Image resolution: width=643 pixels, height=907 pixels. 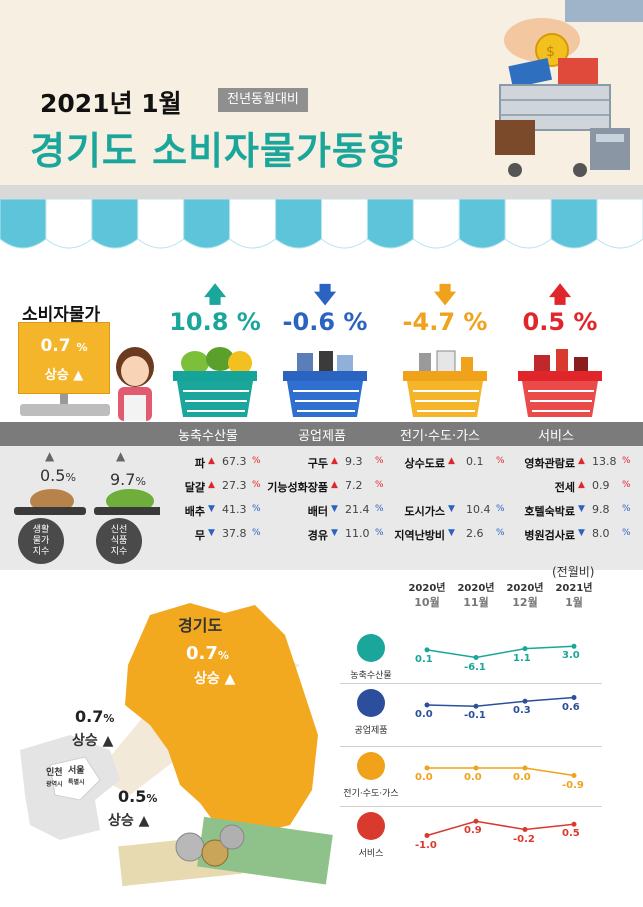 I want to click on cpi-value: 0.7 %, so click(x=64, y=346).